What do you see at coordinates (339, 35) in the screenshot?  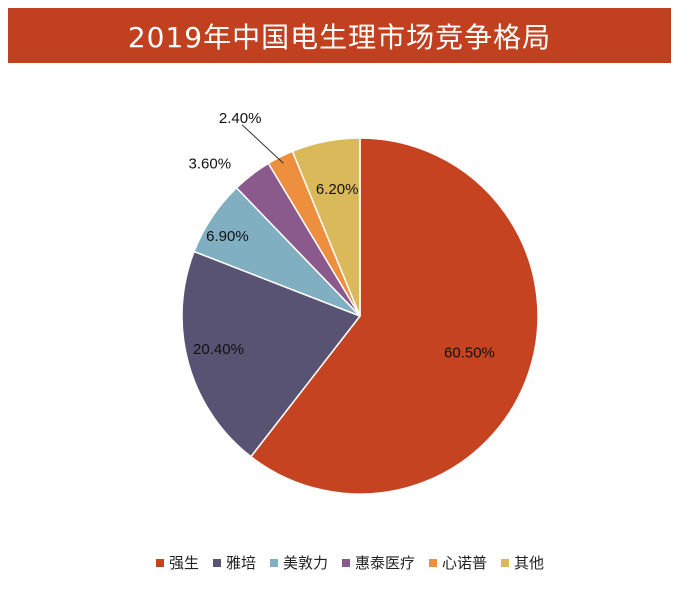 I see `chart-title: 2019年中国电生理市场竞争格局` at bounding box center [339, 35].